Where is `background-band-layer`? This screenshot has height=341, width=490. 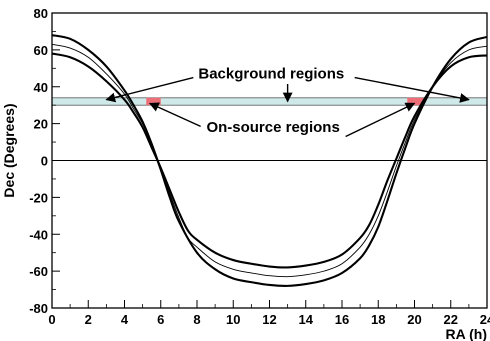 background-band-layer is located at coordinates (269, 101).